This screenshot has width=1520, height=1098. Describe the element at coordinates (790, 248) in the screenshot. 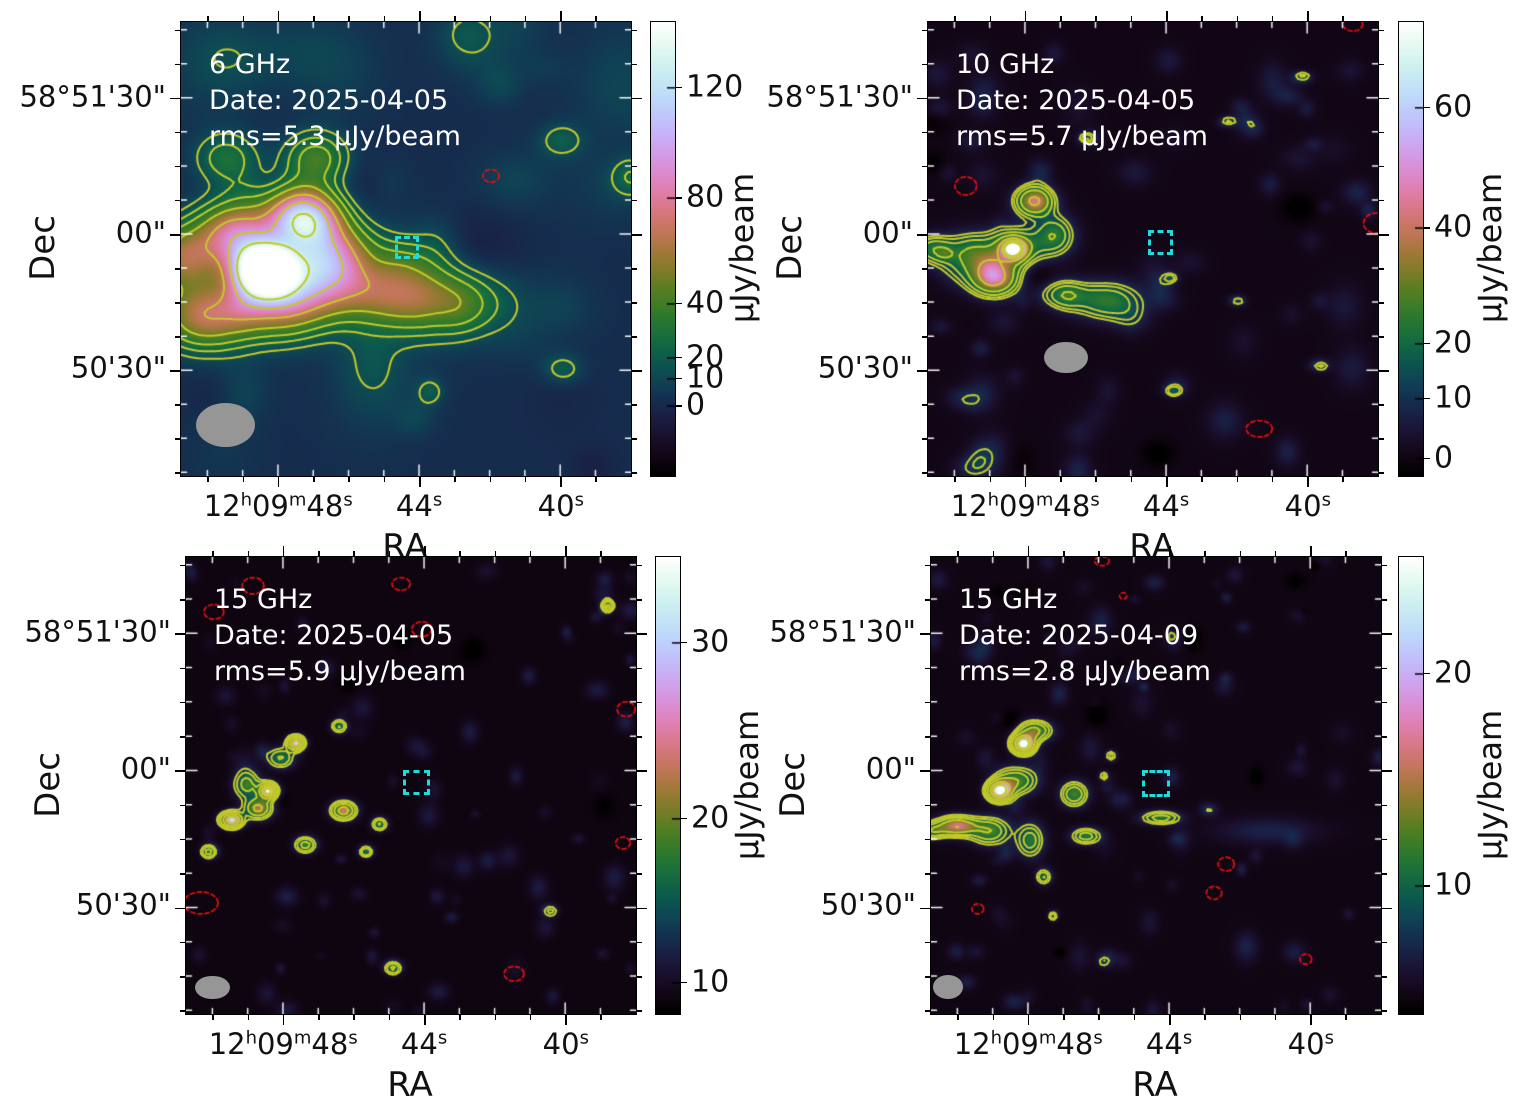

I see `y-axis-label: Dec` at that location.